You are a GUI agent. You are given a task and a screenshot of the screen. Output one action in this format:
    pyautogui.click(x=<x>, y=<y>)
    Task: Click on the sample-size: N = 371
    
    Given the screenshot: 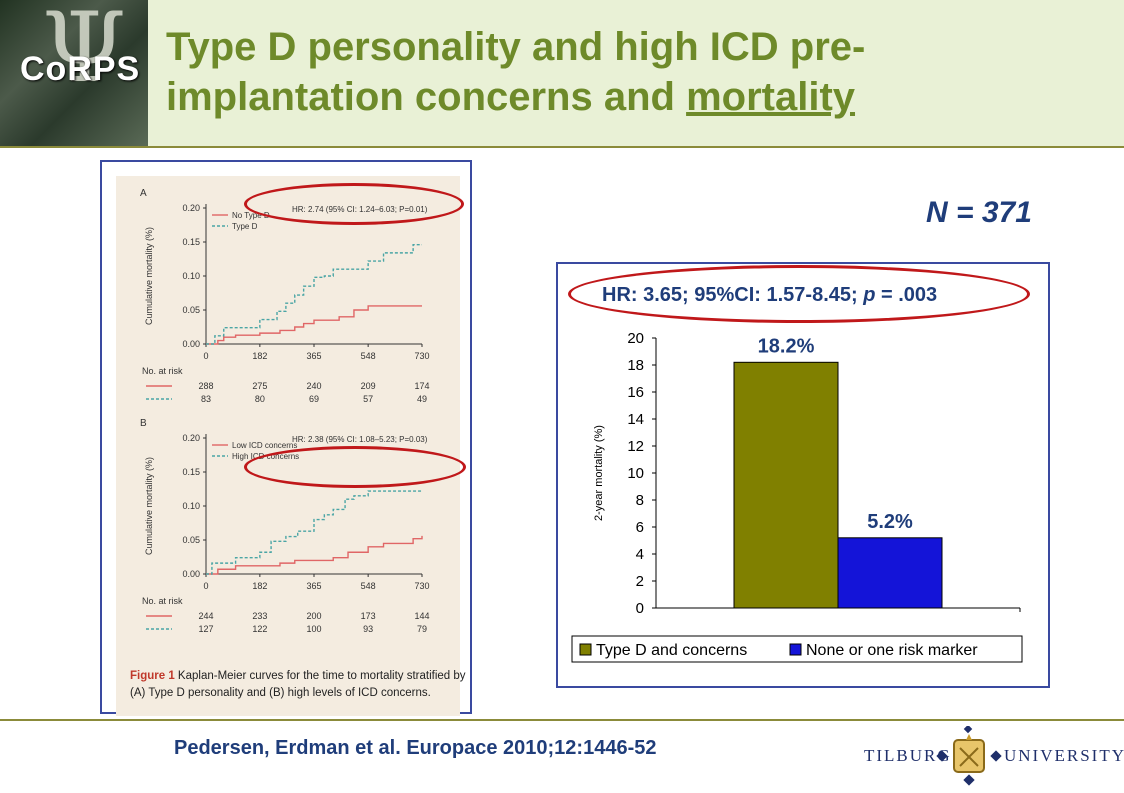 What is the action you would take?
    pyautogui.click(x=979, y=212)
    